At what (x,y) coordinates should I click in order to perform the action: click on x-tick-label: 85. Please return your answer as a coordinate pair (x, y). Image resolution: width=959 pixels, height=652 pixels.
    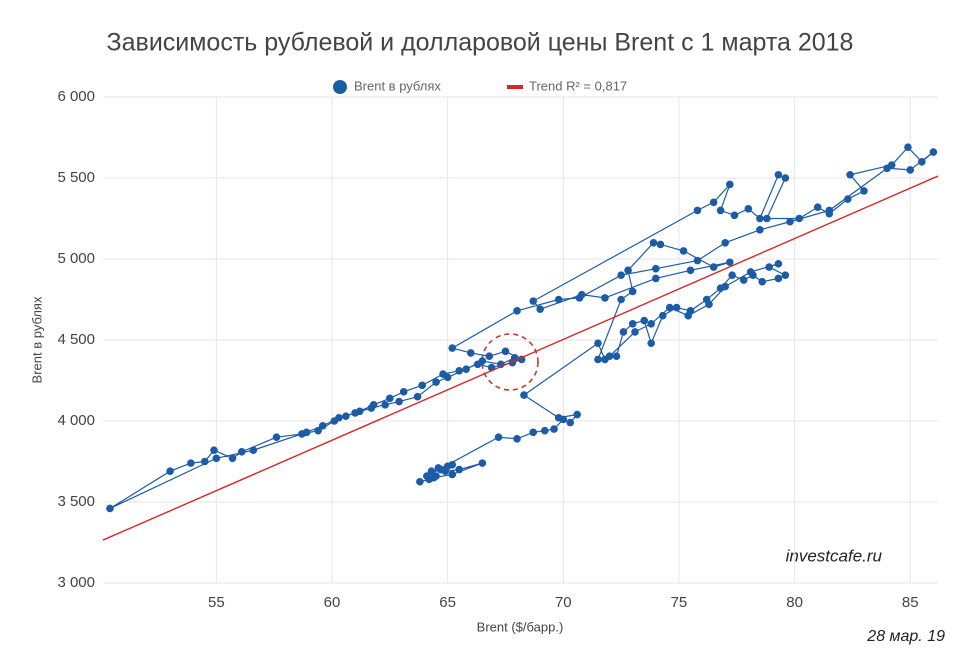
    Looking at the image, I should click on (910, 602).